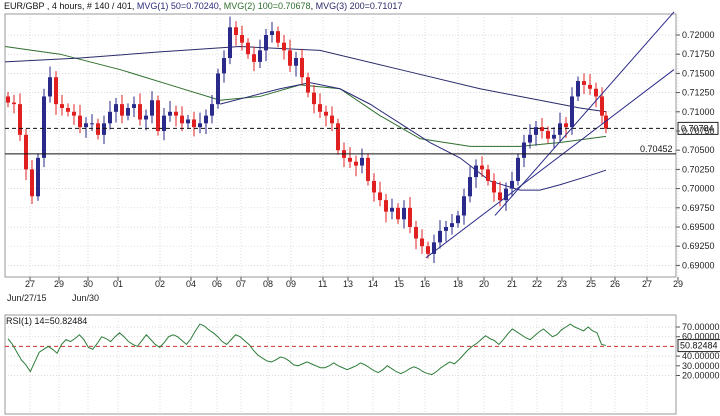 The width and height of the screenshot is (720, 416). Describe the element at coordinates (85, 298) in the screenshot. I see `month-label: Jun/30` at that location.